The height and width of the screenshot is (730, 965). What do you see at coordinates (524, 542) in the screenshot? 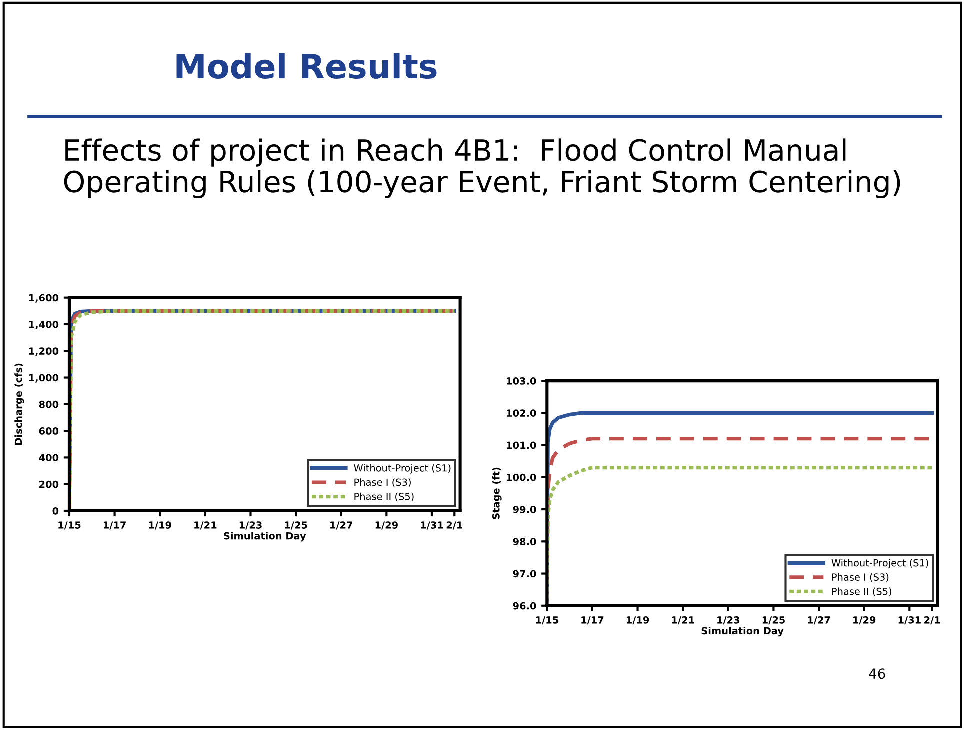
I see `y-tick-label: 98.0` at bounding box center [524, 542].